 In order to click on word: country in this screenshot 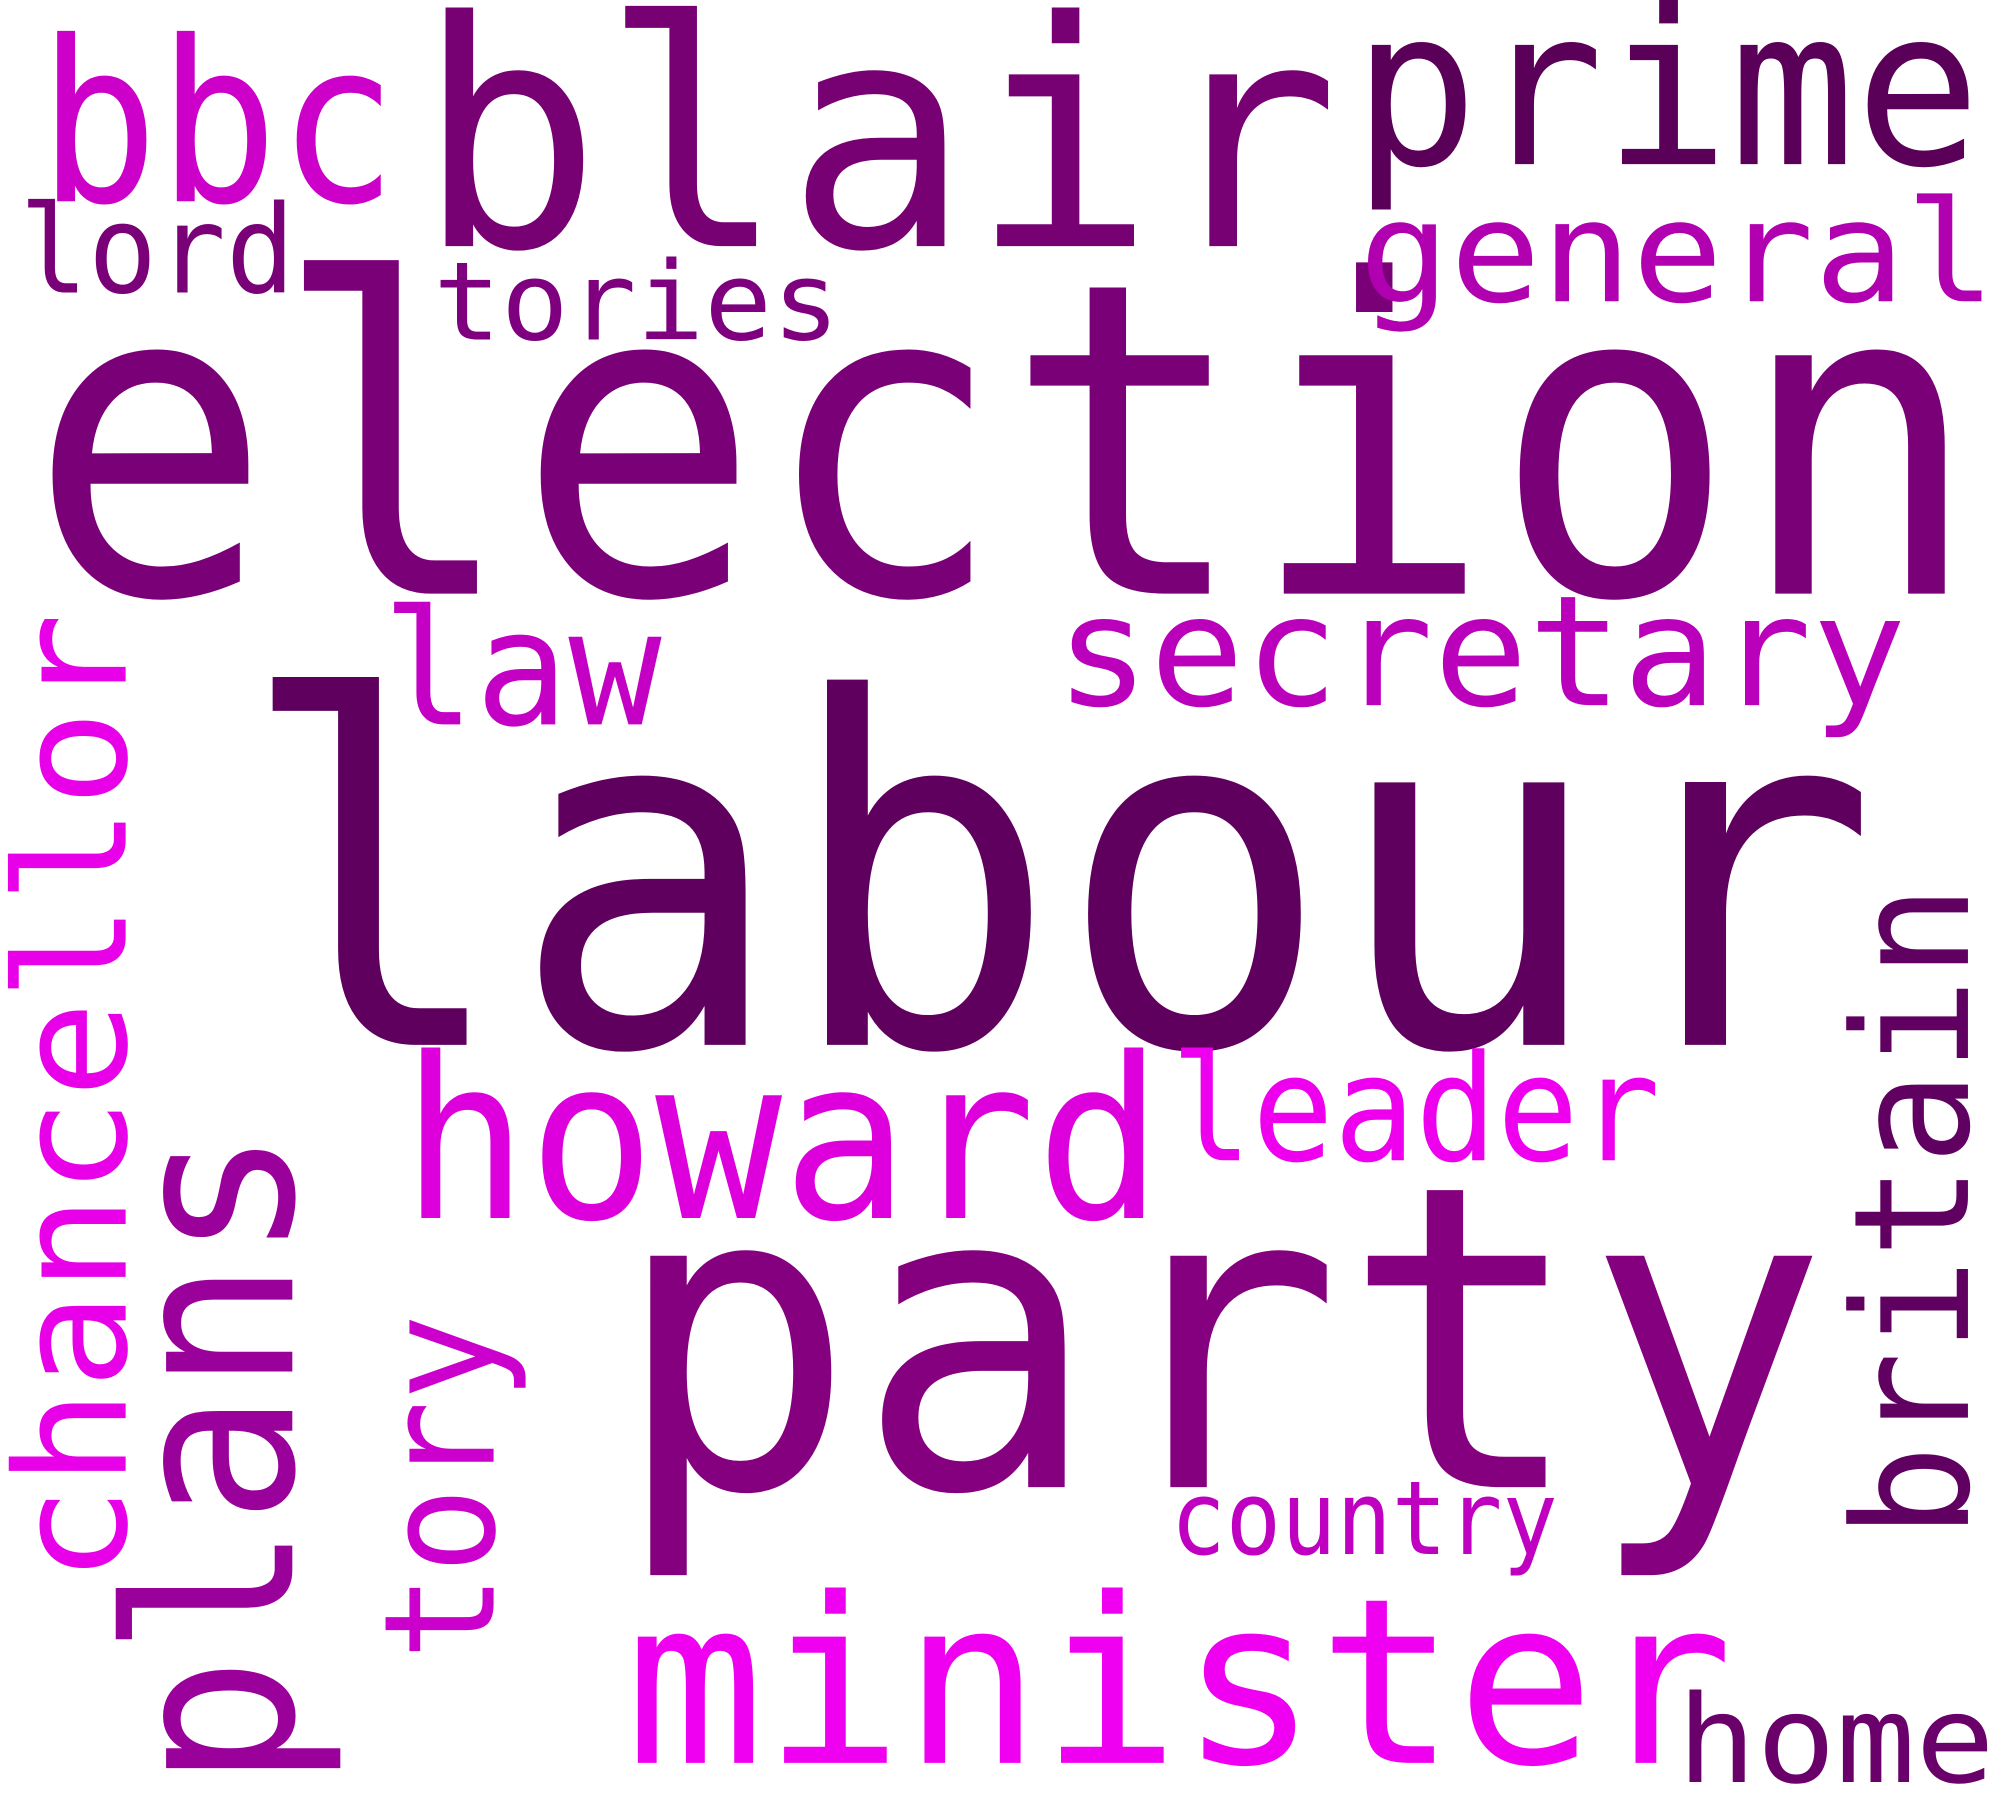, I will do `click(1364, 1519)`.